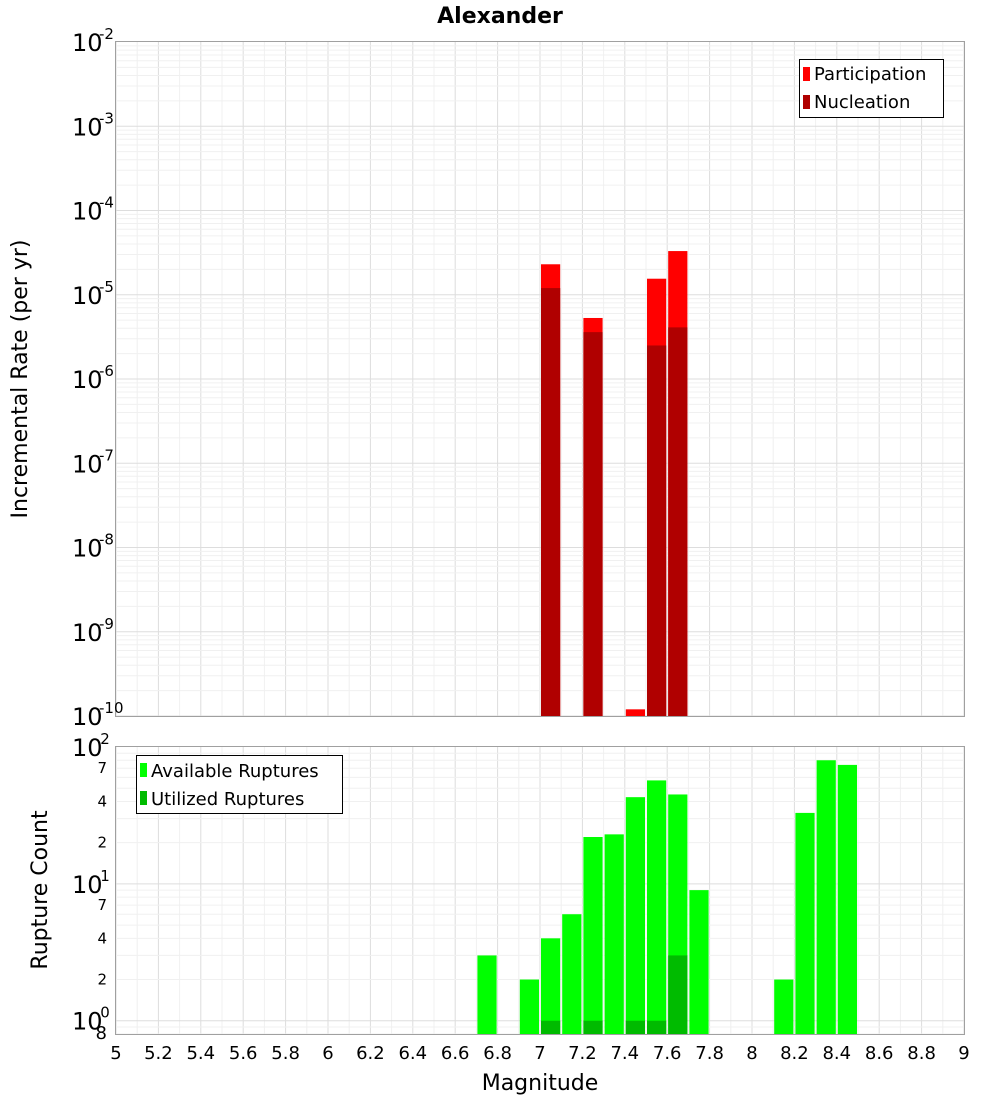 The width and height of the screenshot is (1000, 1100). I want to click on y-tick-label: 10⁻¹⁰, so click(98, 715).